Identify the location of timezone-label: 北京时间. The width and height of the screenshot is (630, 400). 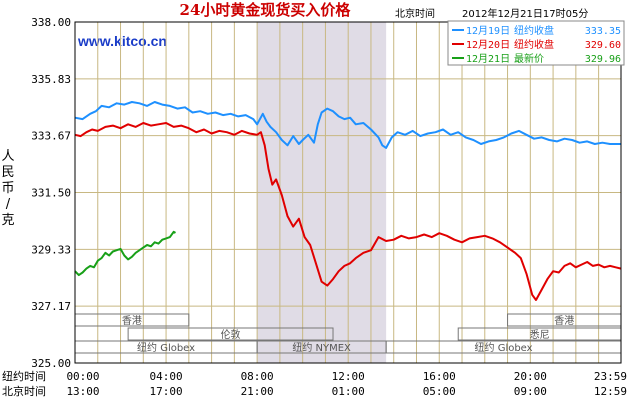
(415, 13).